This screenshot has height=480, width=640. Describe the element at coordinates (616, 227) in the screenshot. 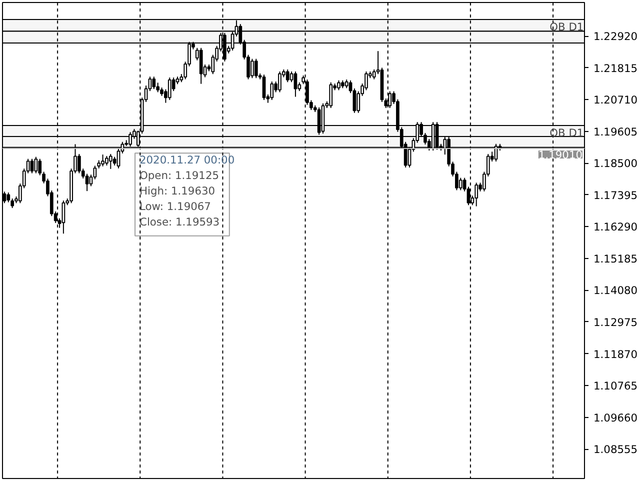

I see `y-tick-label: 1.16290` at that location.